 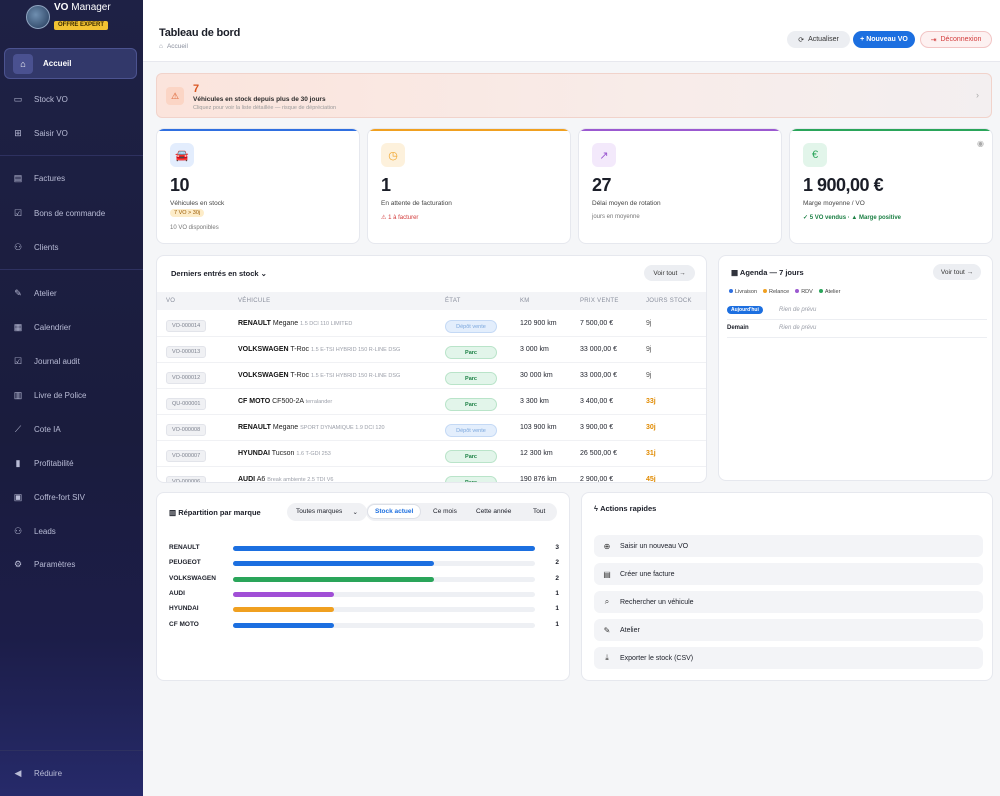 I want to click on logout-label: Déconnexion, so click(x=961, y=39).